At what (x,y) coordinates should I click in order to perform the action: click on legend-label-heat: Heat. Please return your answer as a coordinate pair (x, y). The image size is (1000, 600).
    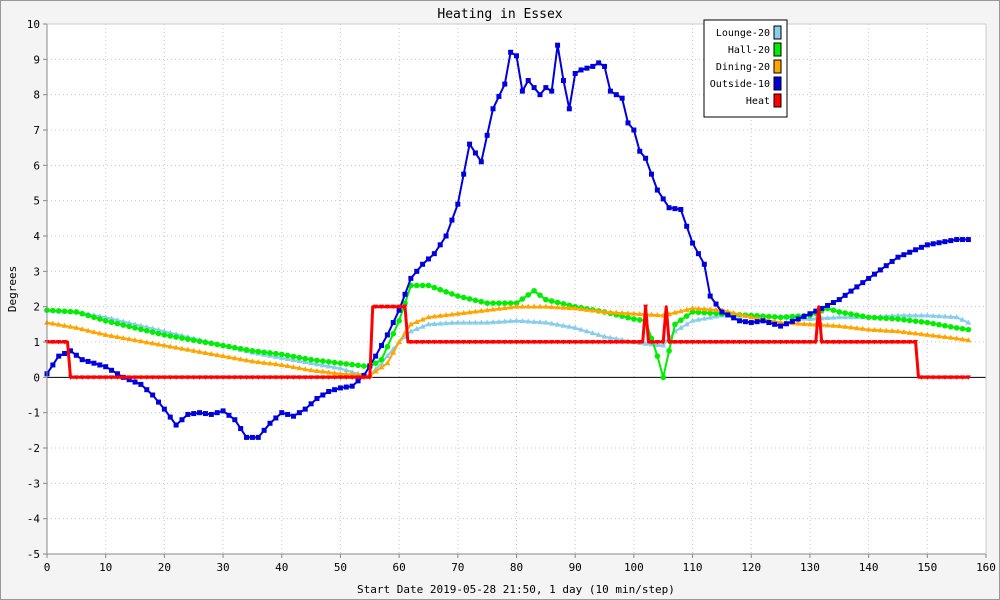
    Looking at the image, I should click on (758, 101).